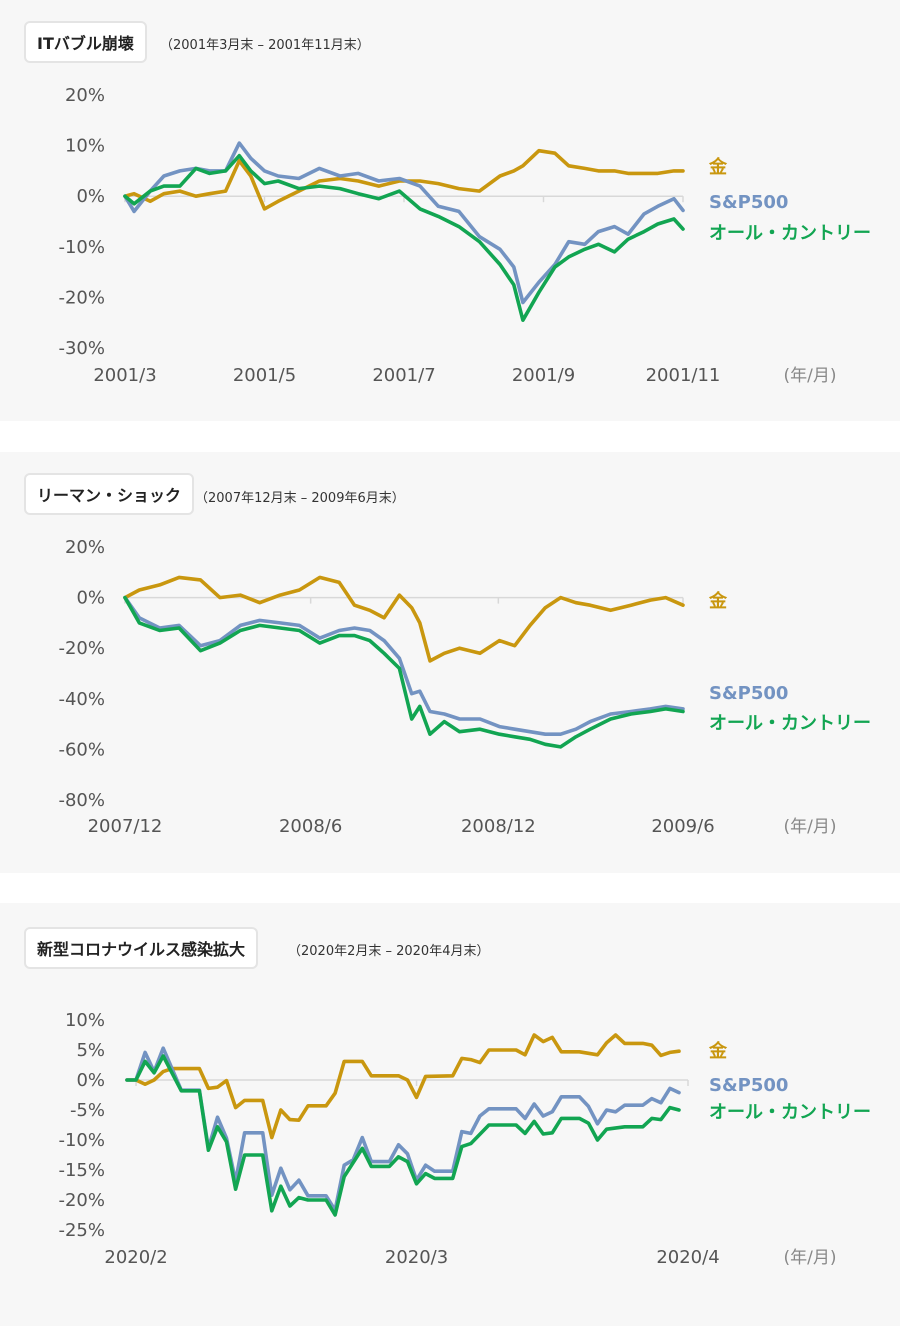  Describe the element at coordinates (687, 1257) in the screenshot. I see `x-tick-label: 2020/4` at that location.